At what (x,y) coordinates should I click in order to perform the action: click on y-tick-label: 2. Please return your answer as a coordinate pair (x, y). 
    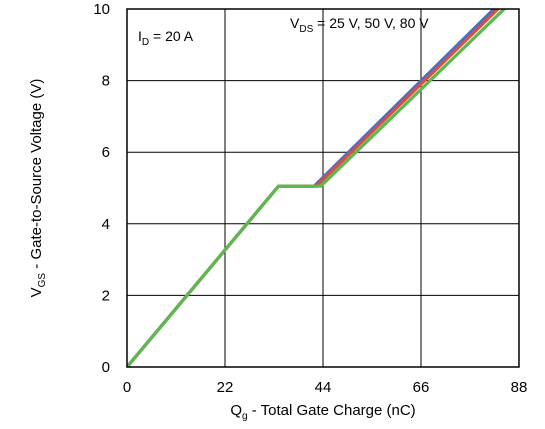
    Looking at the image, I should click on (106, 295).